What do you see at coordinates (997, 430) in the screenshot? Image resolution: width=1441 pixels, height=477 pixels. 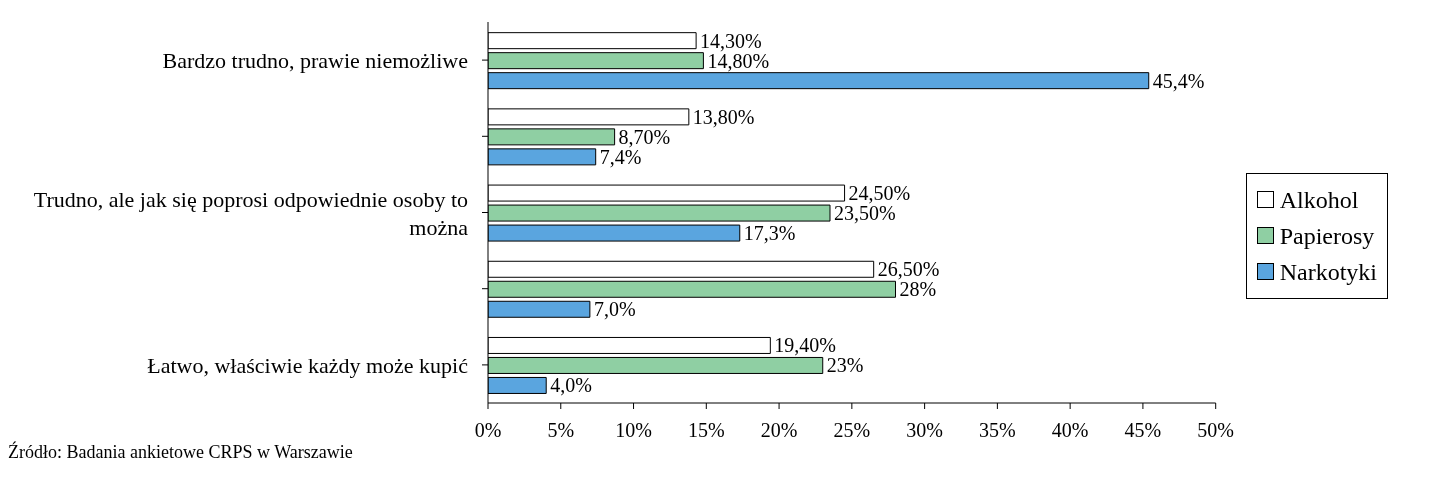 I see `x-tick-label: 35%` at bounding box center [997, 430].